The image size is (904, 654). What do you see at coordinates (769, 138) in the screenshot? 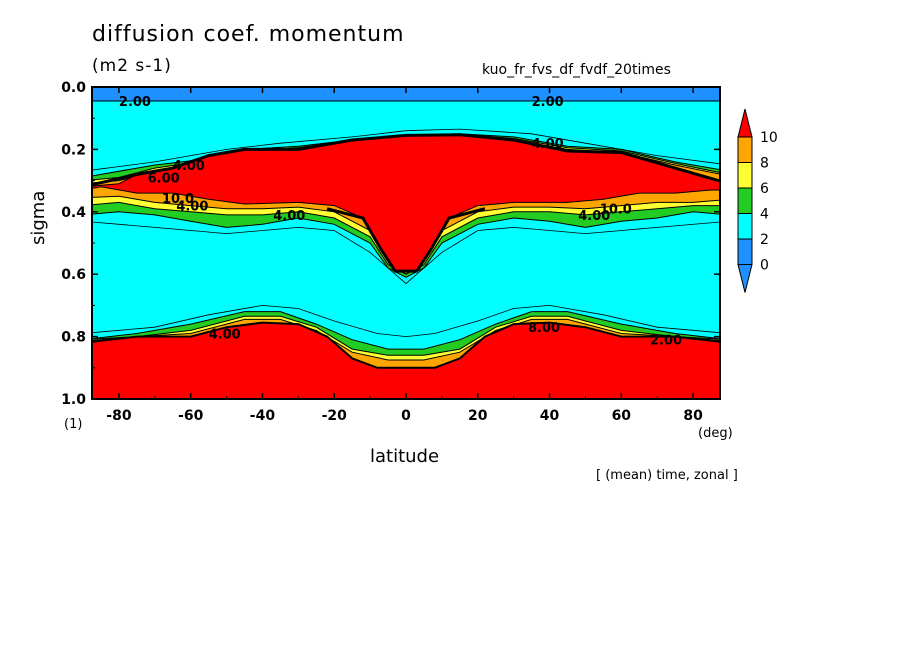
I see `colorbar-label: 10` at bounding box center [769, 138].